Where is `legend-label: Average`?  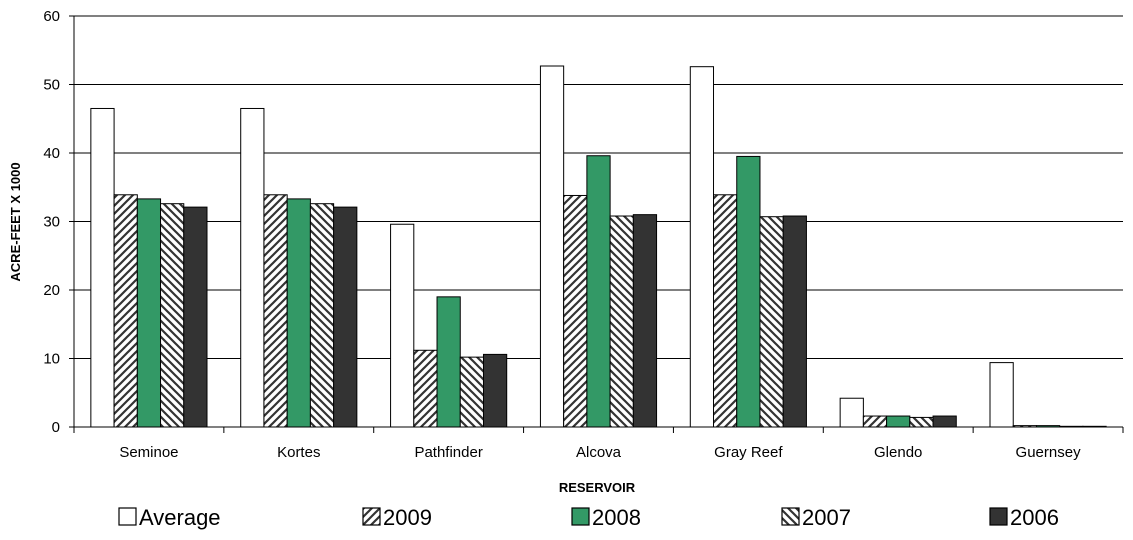
legend-label: Average is located at coordinates (180, 517).